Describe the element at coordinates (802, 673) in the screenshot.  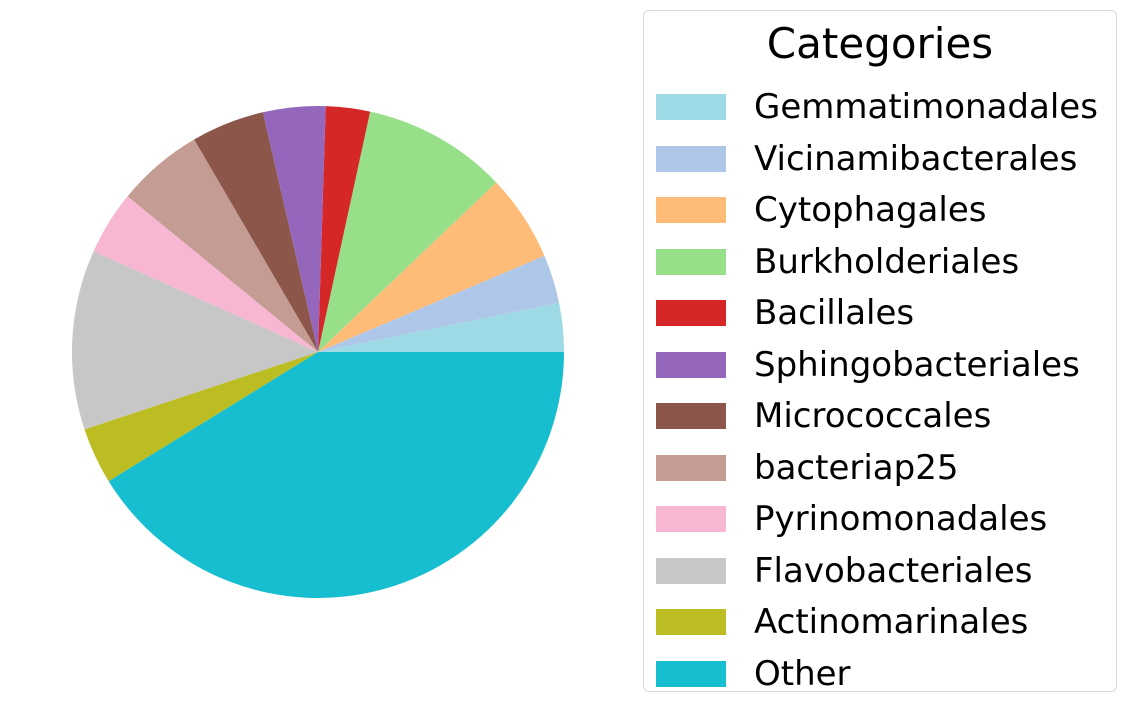
I see `legend-label: Other` at that location.